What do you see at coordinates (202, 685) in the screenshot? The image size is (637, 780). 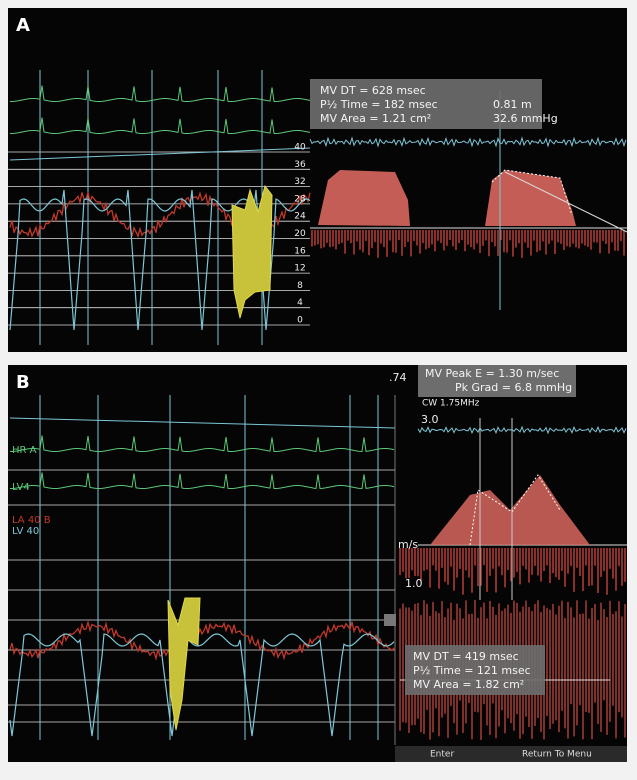 I see `lv-trace` at bounding box center [202, 685].